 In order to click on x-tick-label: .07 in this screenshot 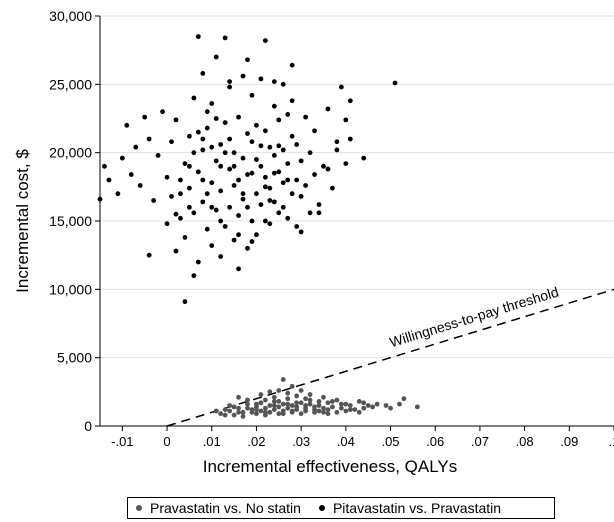, I will do `click(480, 441)`.